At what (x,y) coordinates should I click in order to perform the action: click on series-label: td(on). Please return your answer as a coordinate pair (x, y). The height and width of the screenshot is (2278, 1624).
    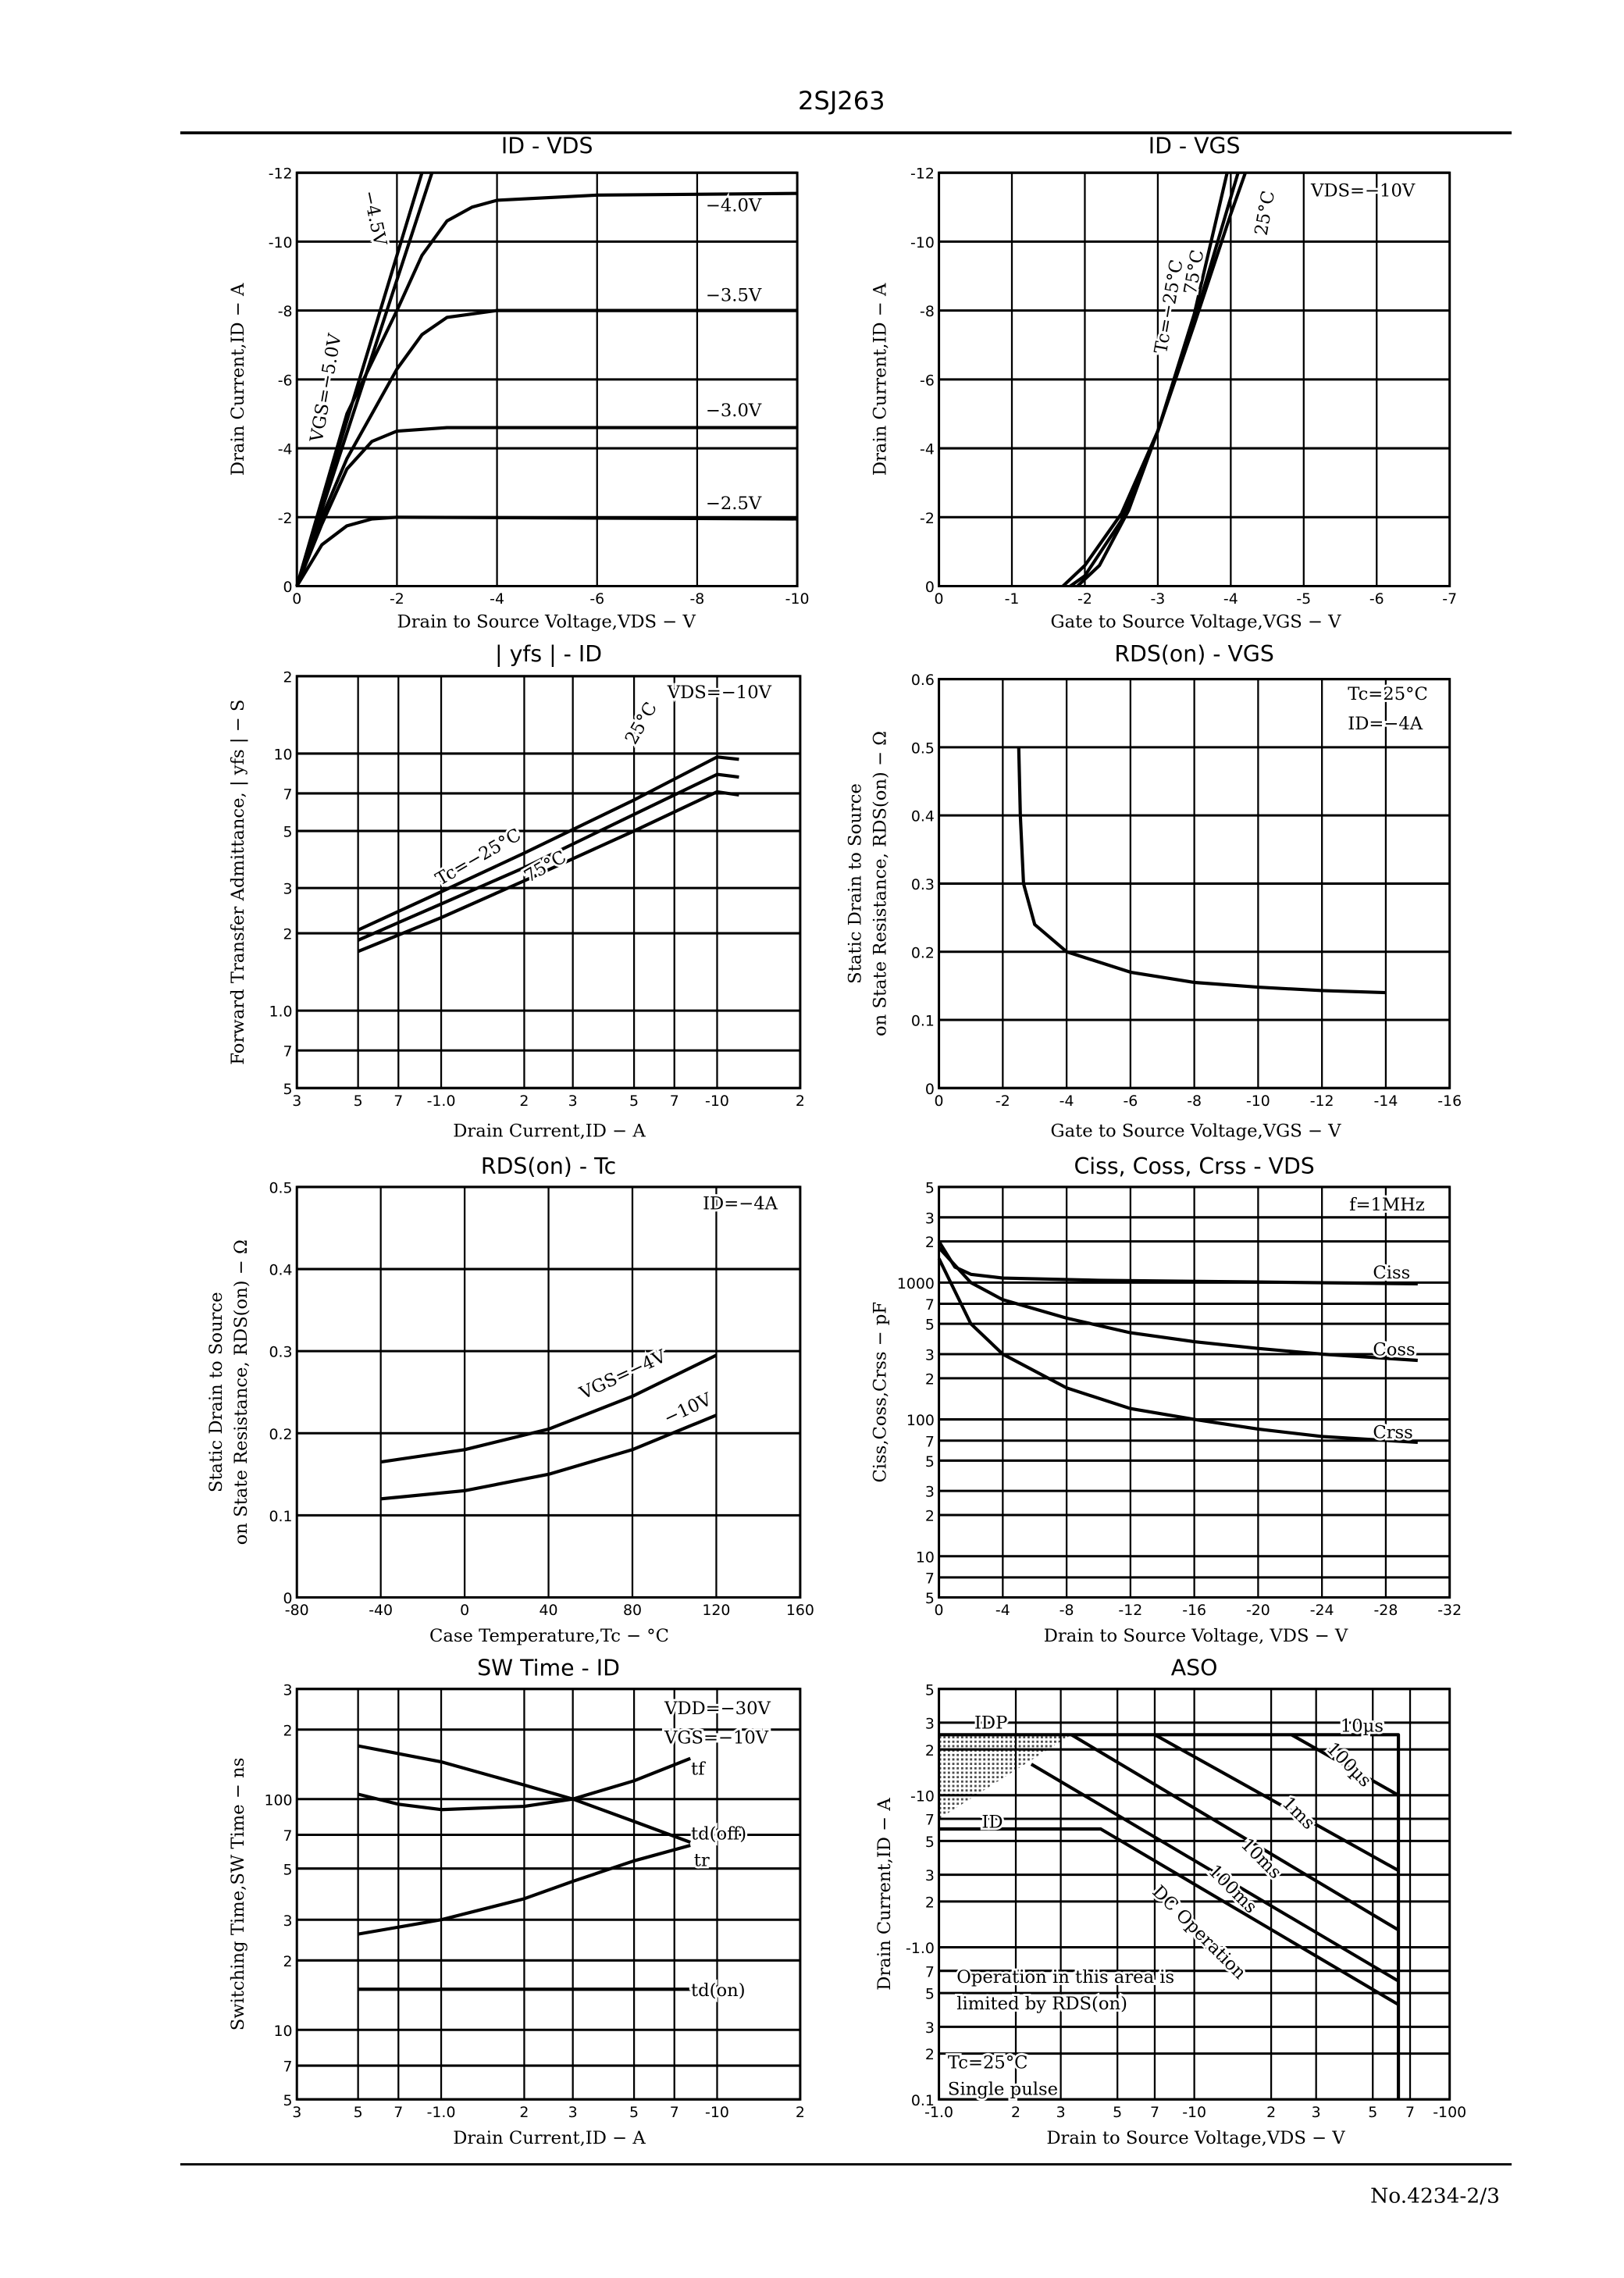
    Looking at the image, I should click on (718, 1990).